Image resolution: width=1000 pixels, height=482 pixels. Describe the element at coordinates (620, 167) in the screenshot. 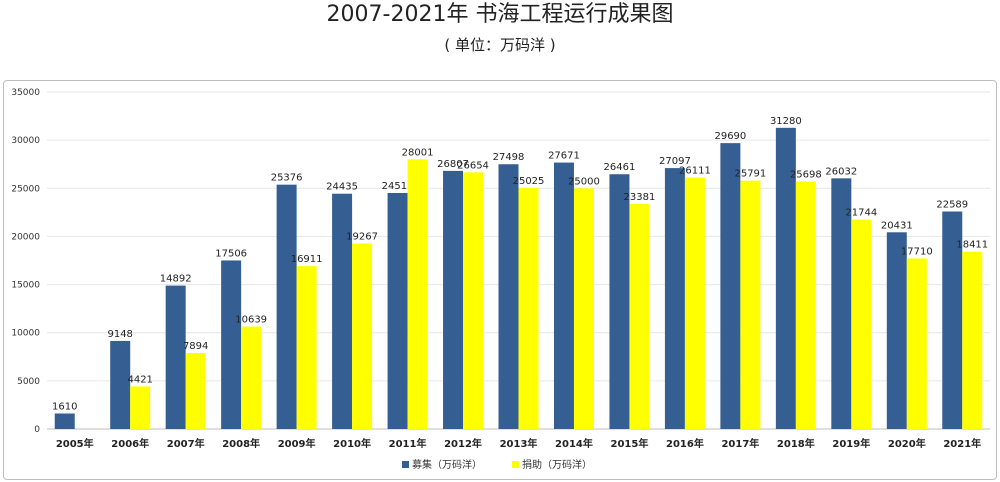

I see `data-label: 26461` at that location.